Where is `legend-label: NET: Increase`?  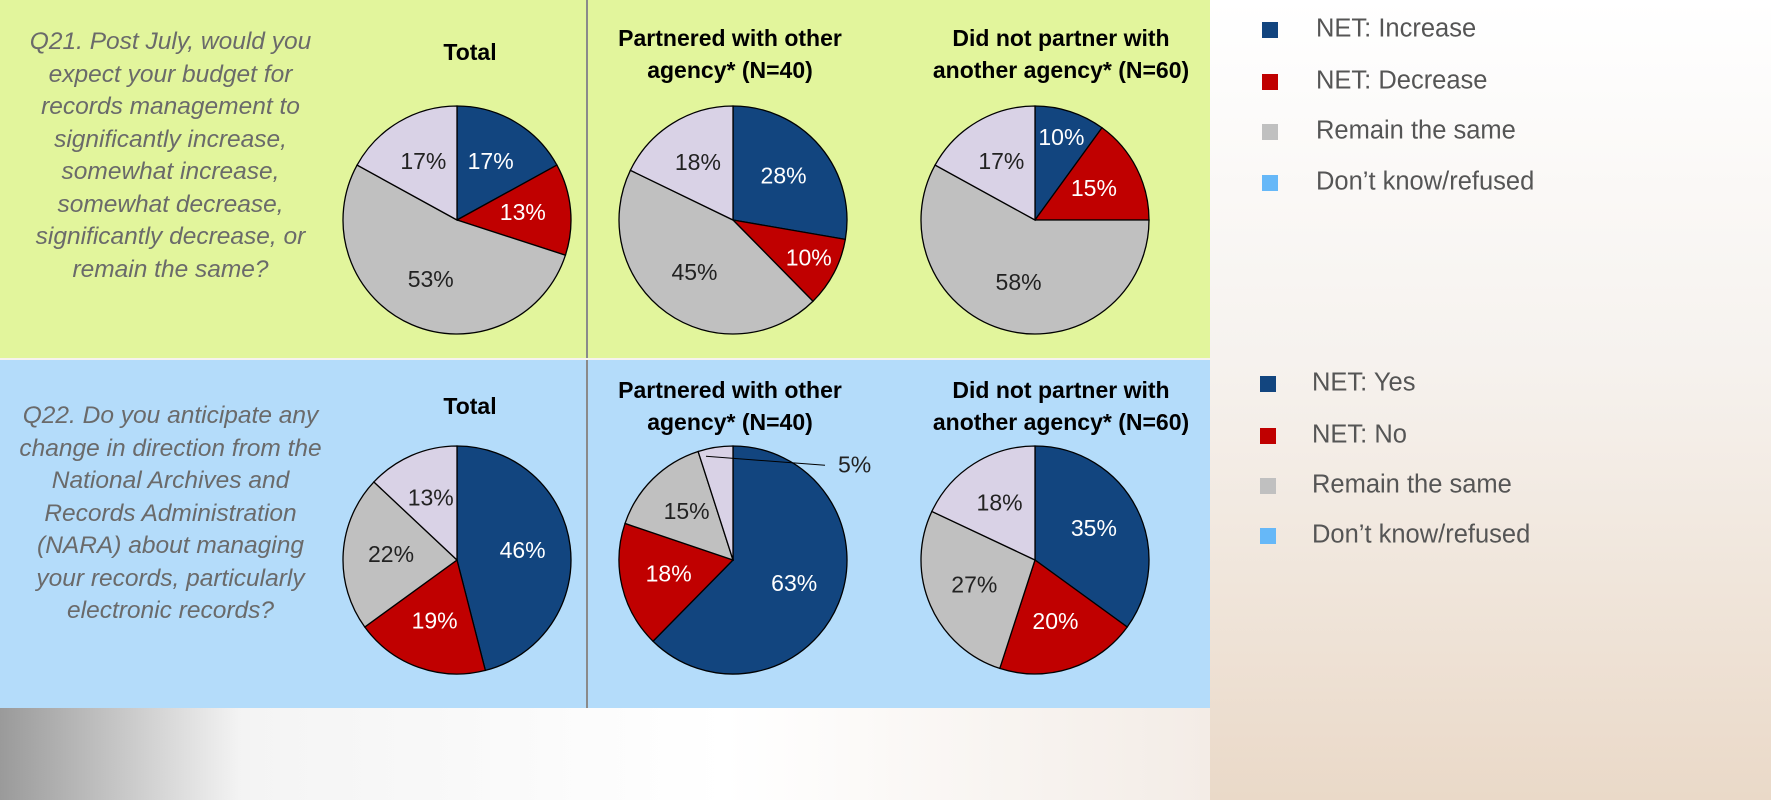
legend-label: NET: Increase is located at coordinates (1396, 29).